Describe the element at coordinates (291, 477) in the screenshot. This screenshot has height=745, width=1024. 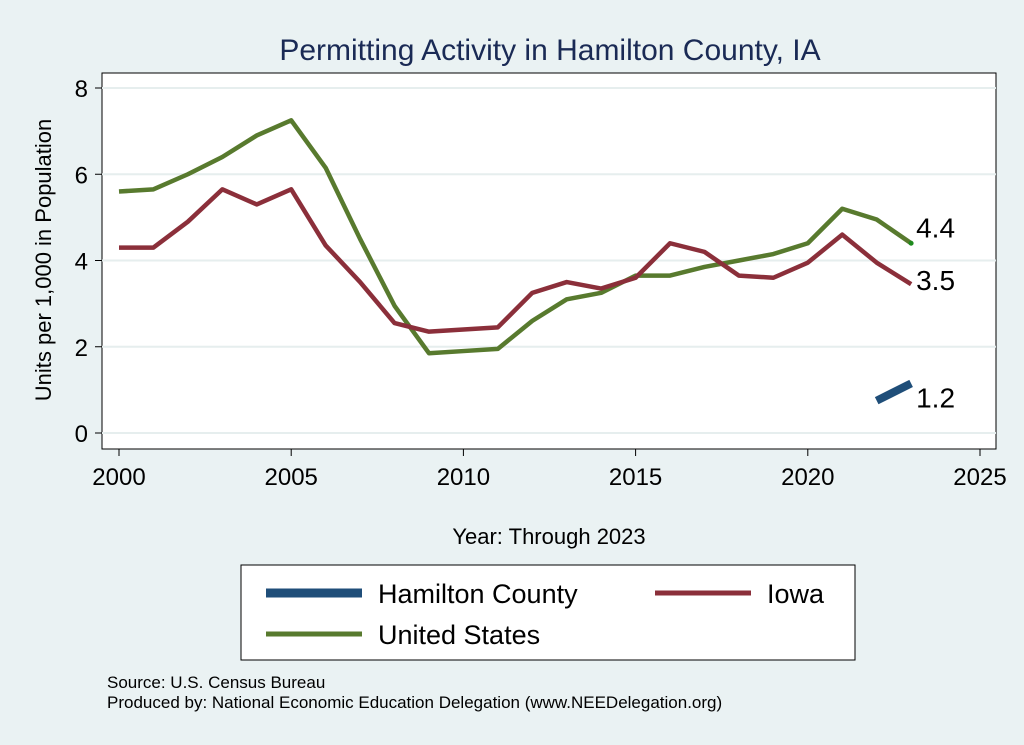
I see `x-tick-label: 2005` at that location.